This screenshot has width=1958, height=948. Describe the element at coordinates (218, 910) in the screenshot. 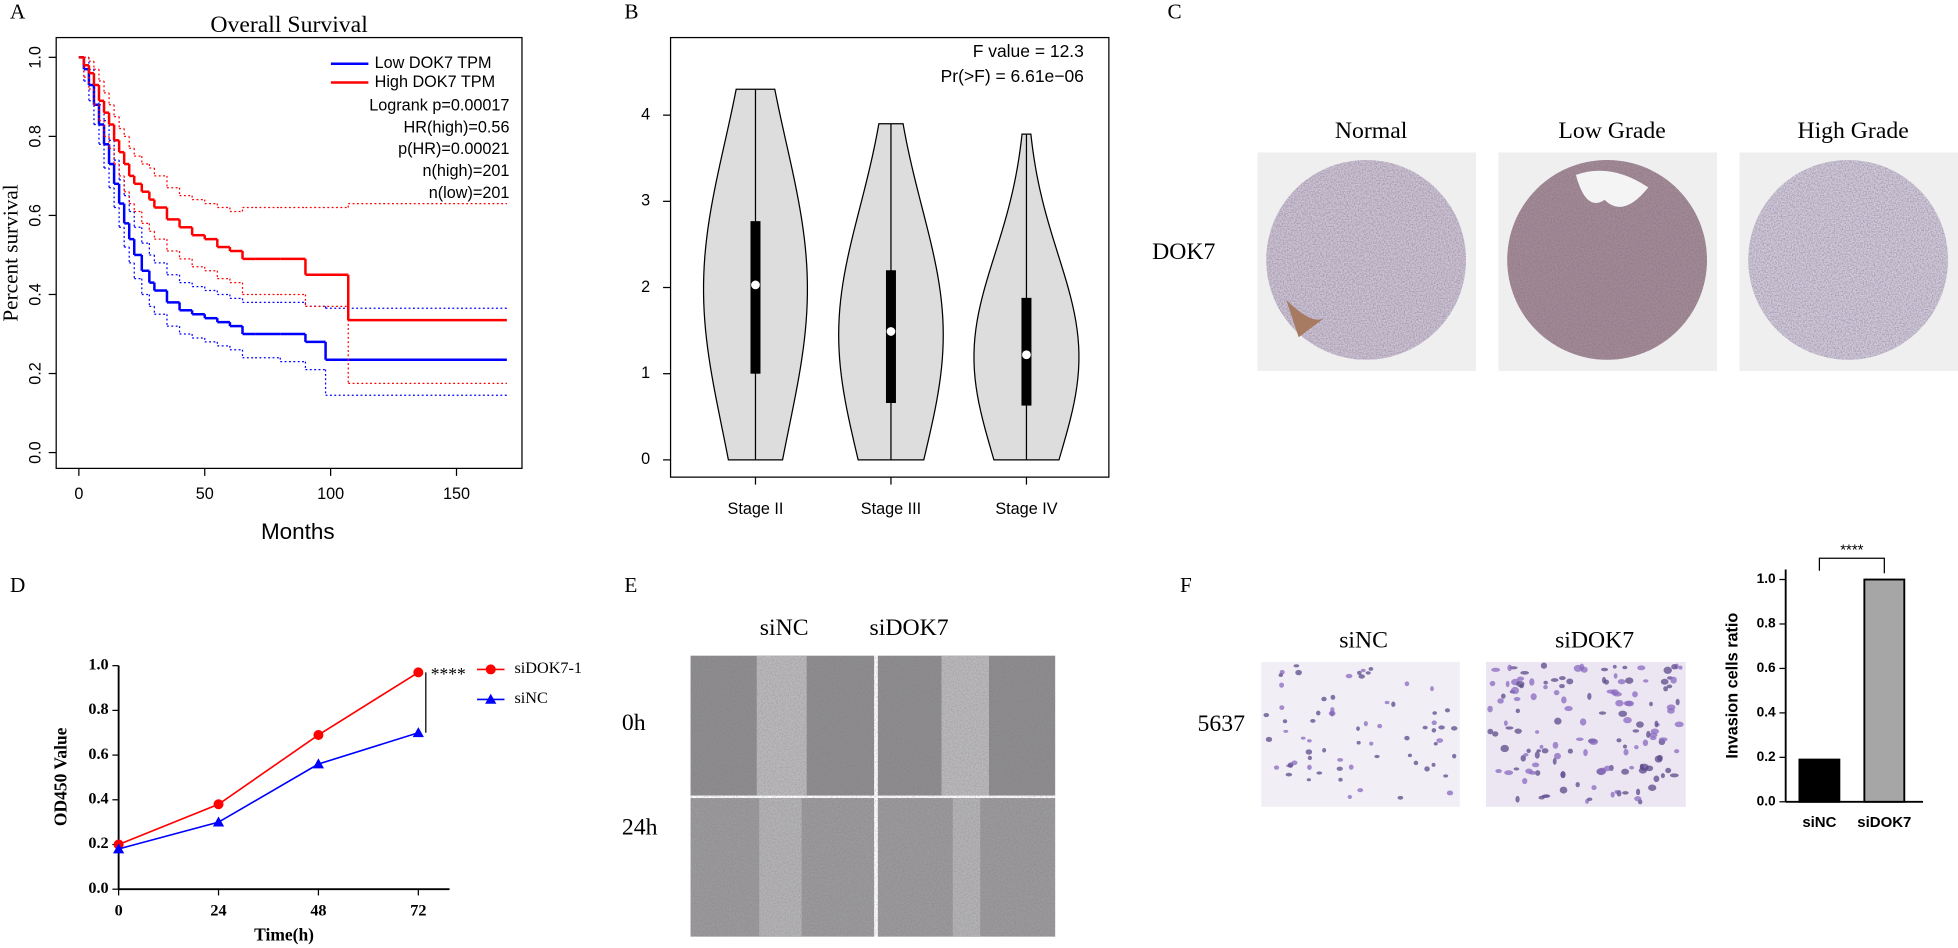

I see `x-tick-label: 24` at that location.